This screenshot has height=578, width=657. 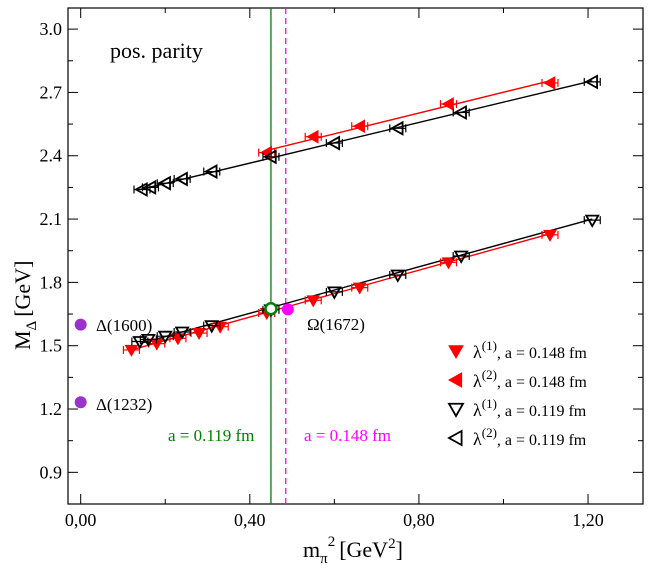 I want to click on y-axis-title: MΔ[GeV], so click(x=25, y=305).